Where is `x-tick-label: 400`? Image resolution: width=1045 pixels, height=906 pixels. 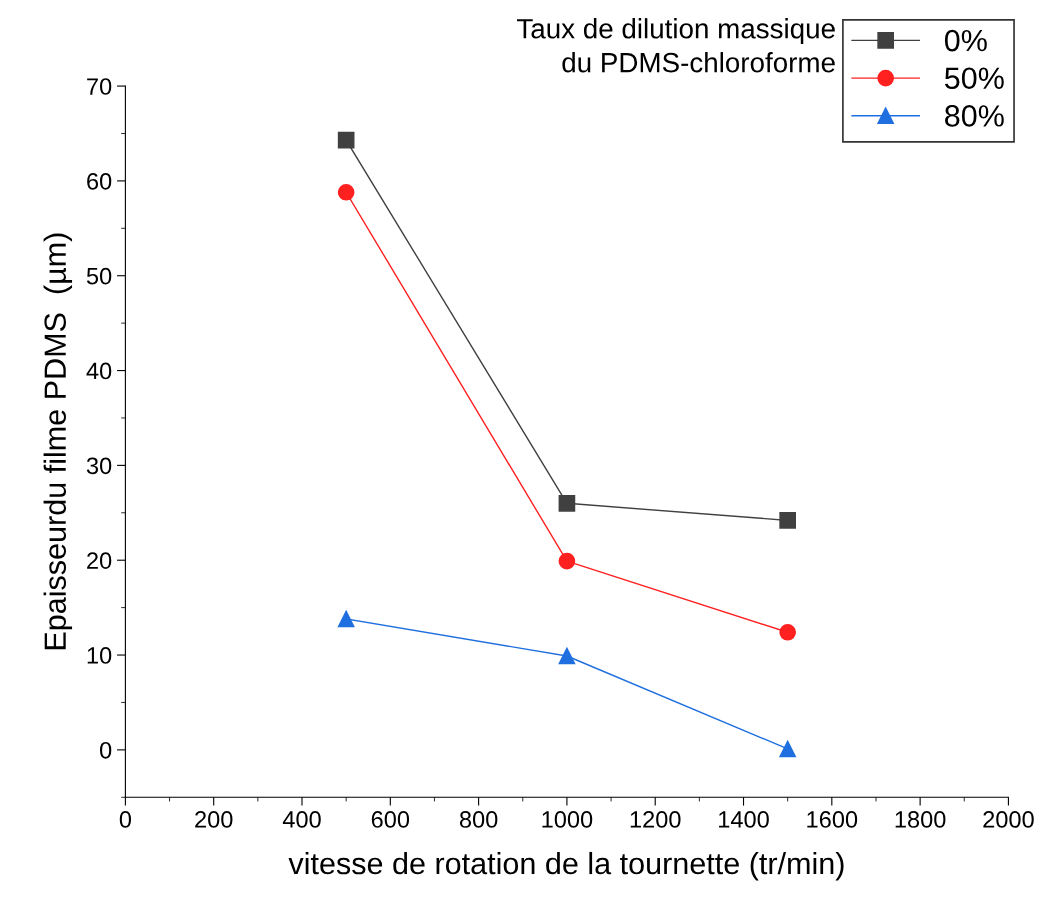 x-tick-label: 400 is located at coordinates (301, 819).